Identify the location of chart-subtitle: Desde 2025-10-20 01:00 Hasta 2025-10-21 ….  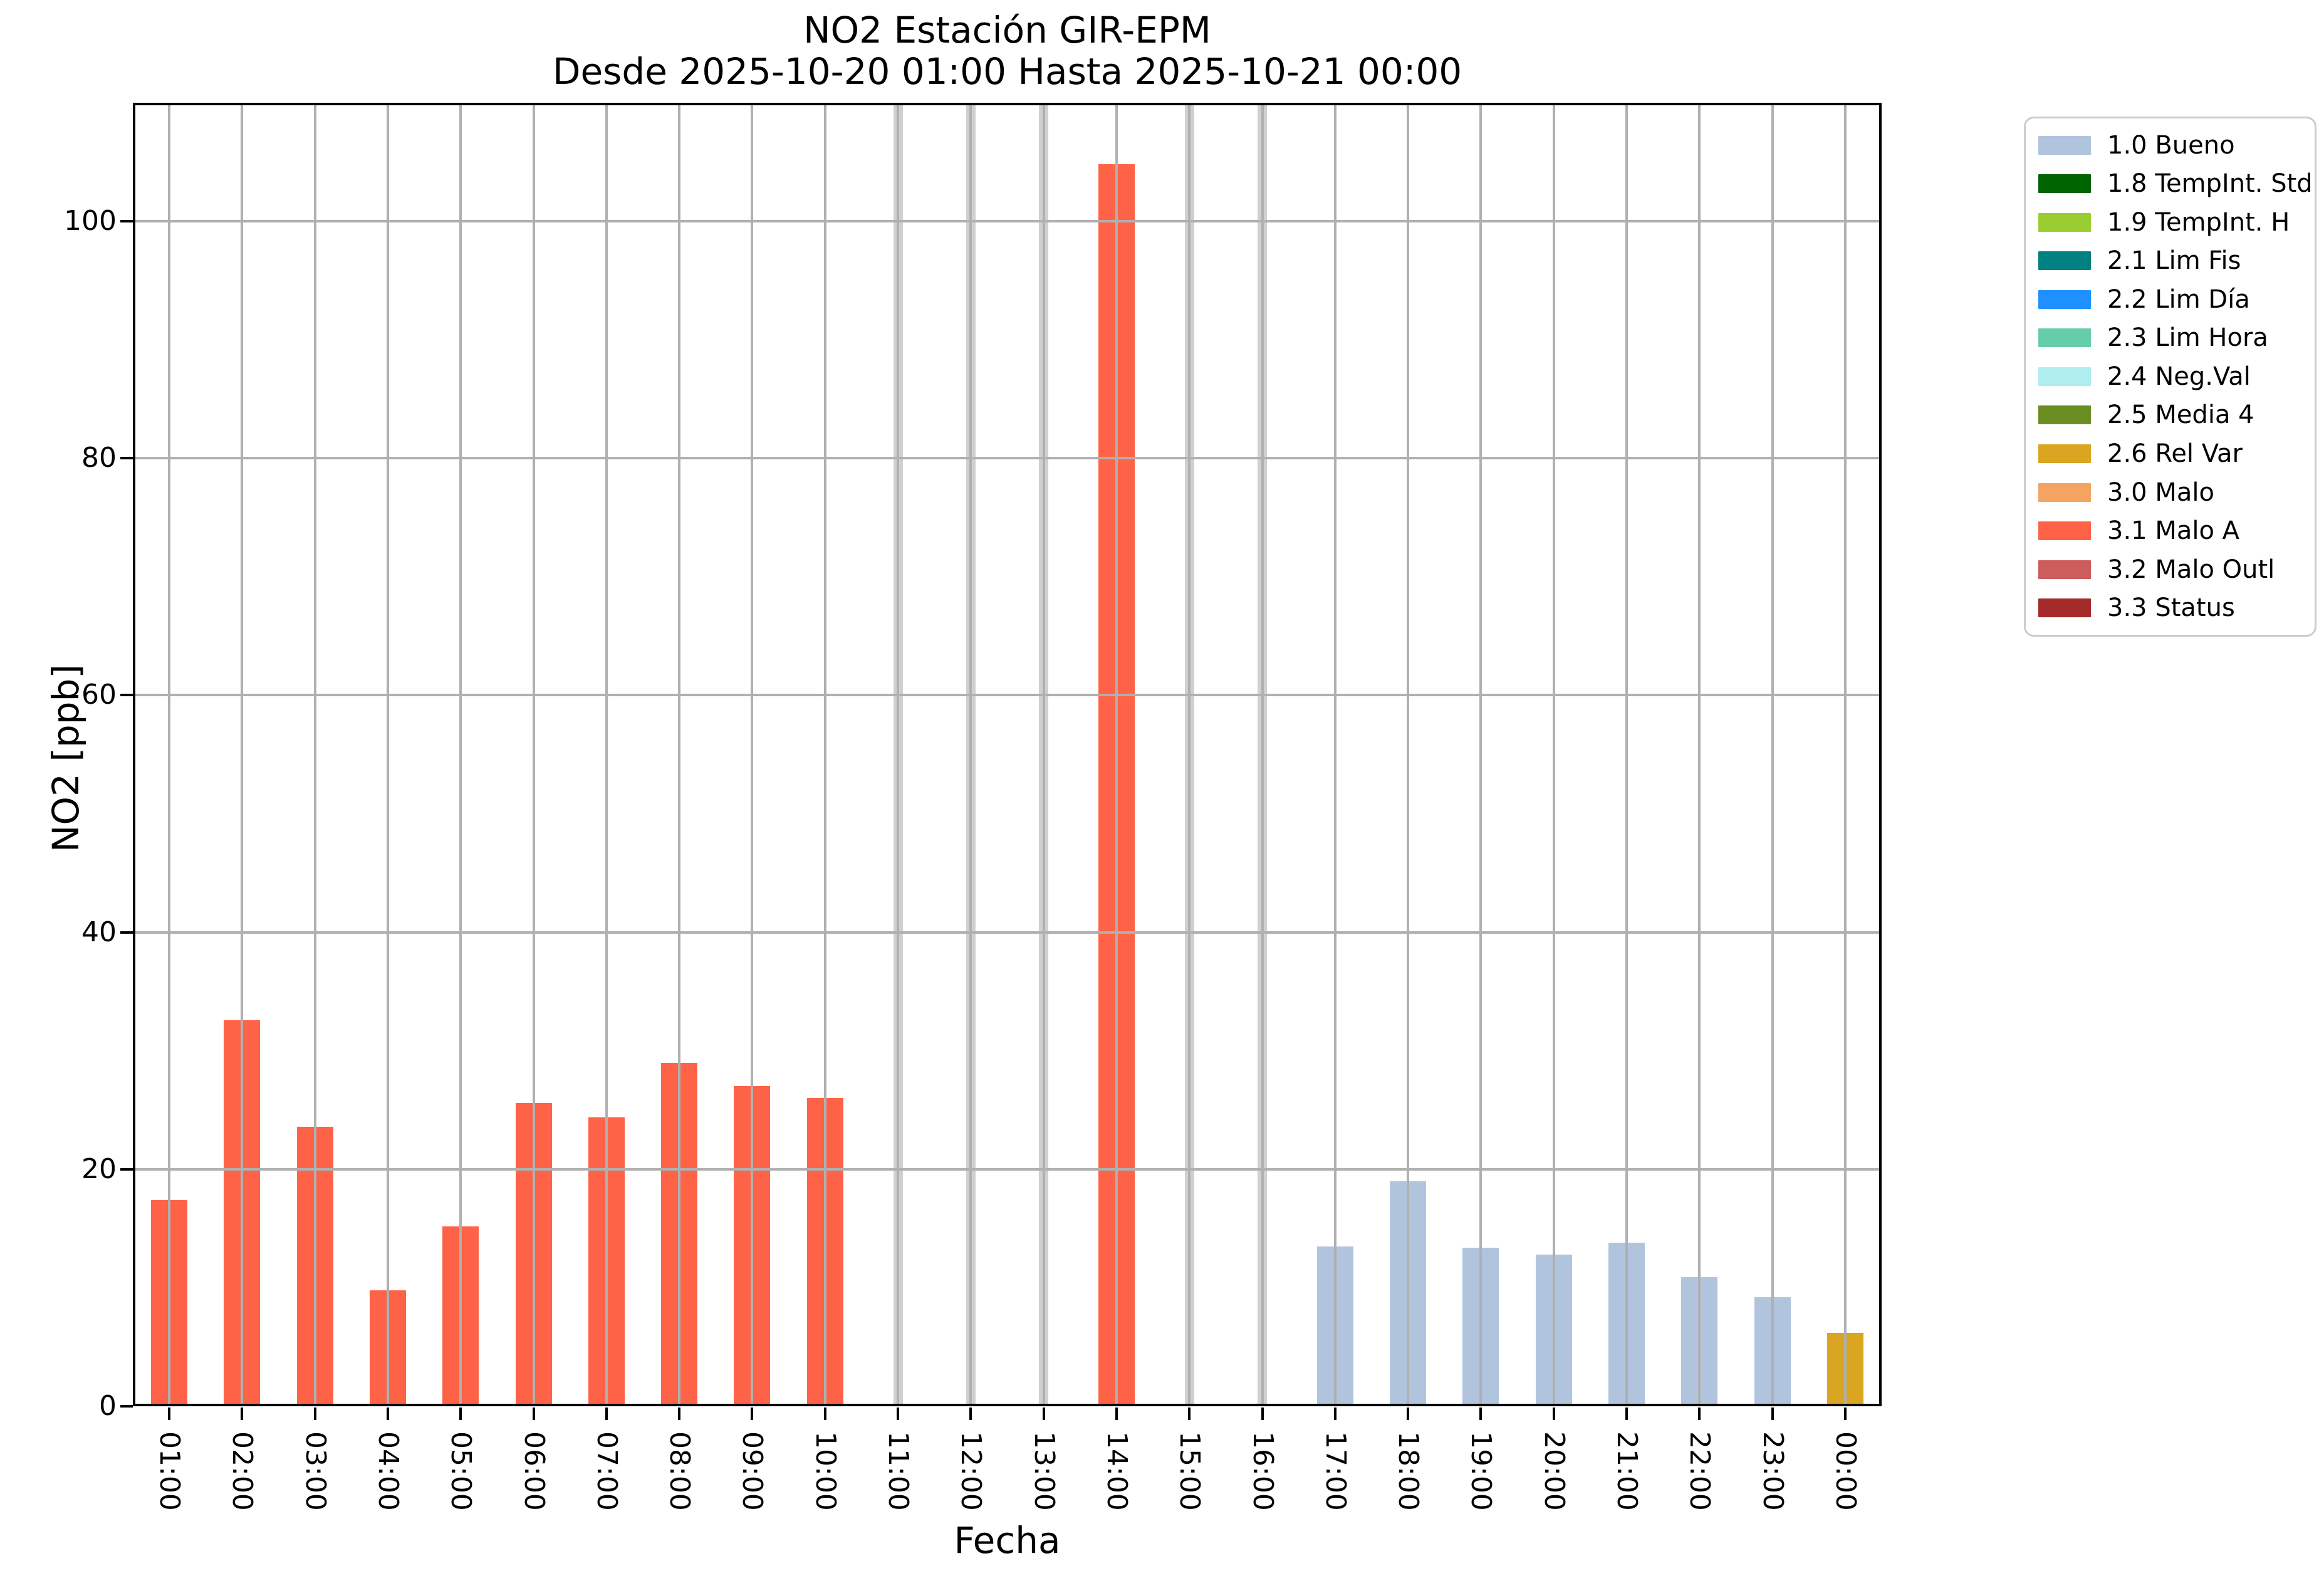
(1007, 72).